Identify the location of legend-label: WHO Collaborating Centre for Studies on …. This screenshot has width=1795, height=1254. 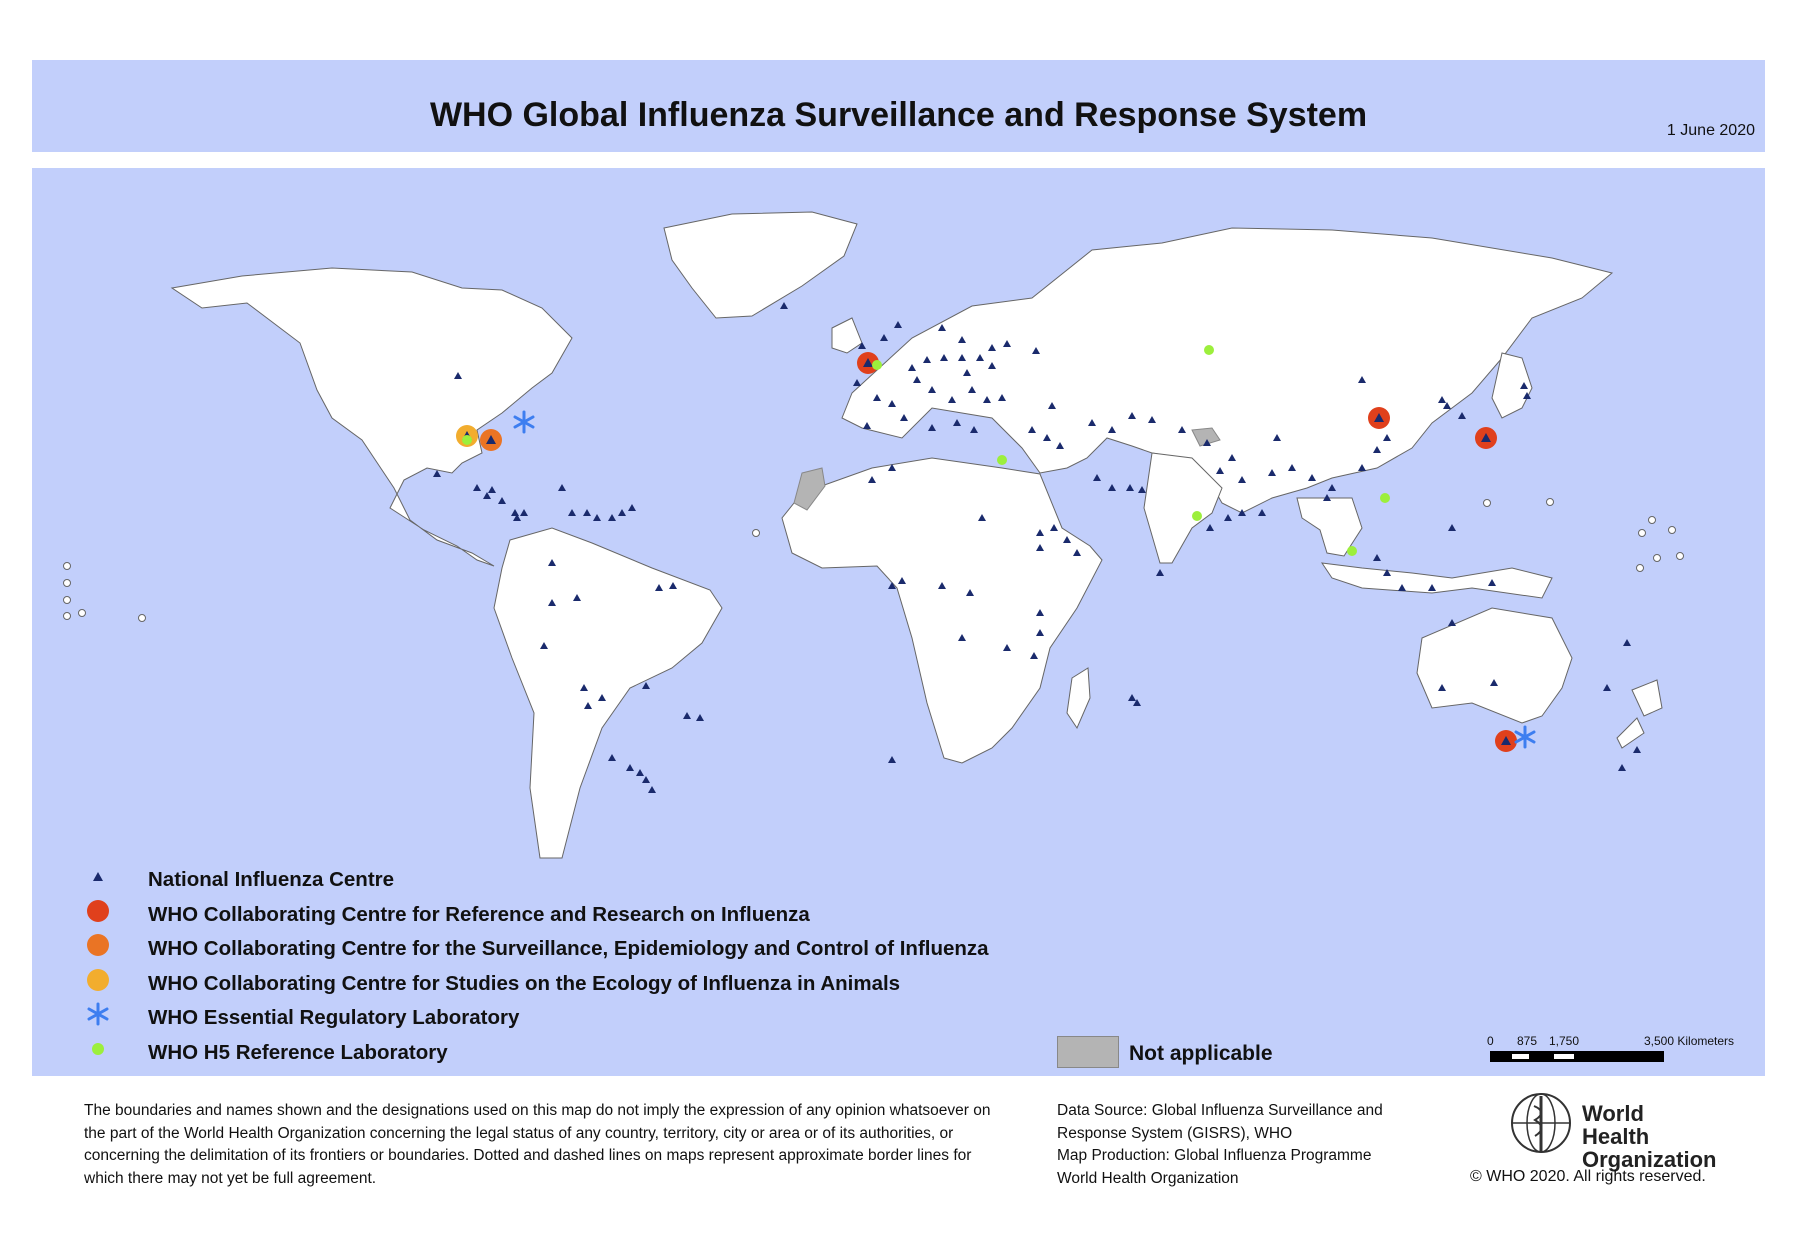
(524, 983).